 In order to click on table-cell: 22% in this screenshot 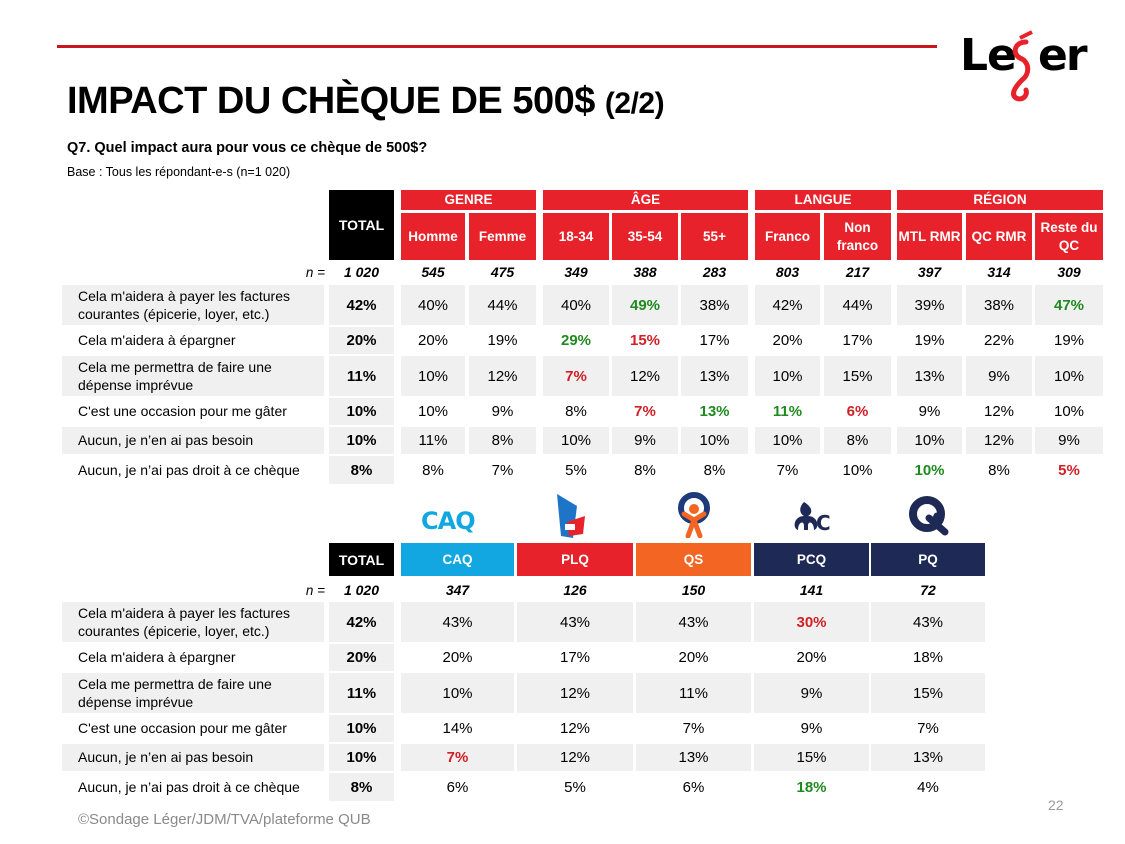, I will do `click(999, 340)`.